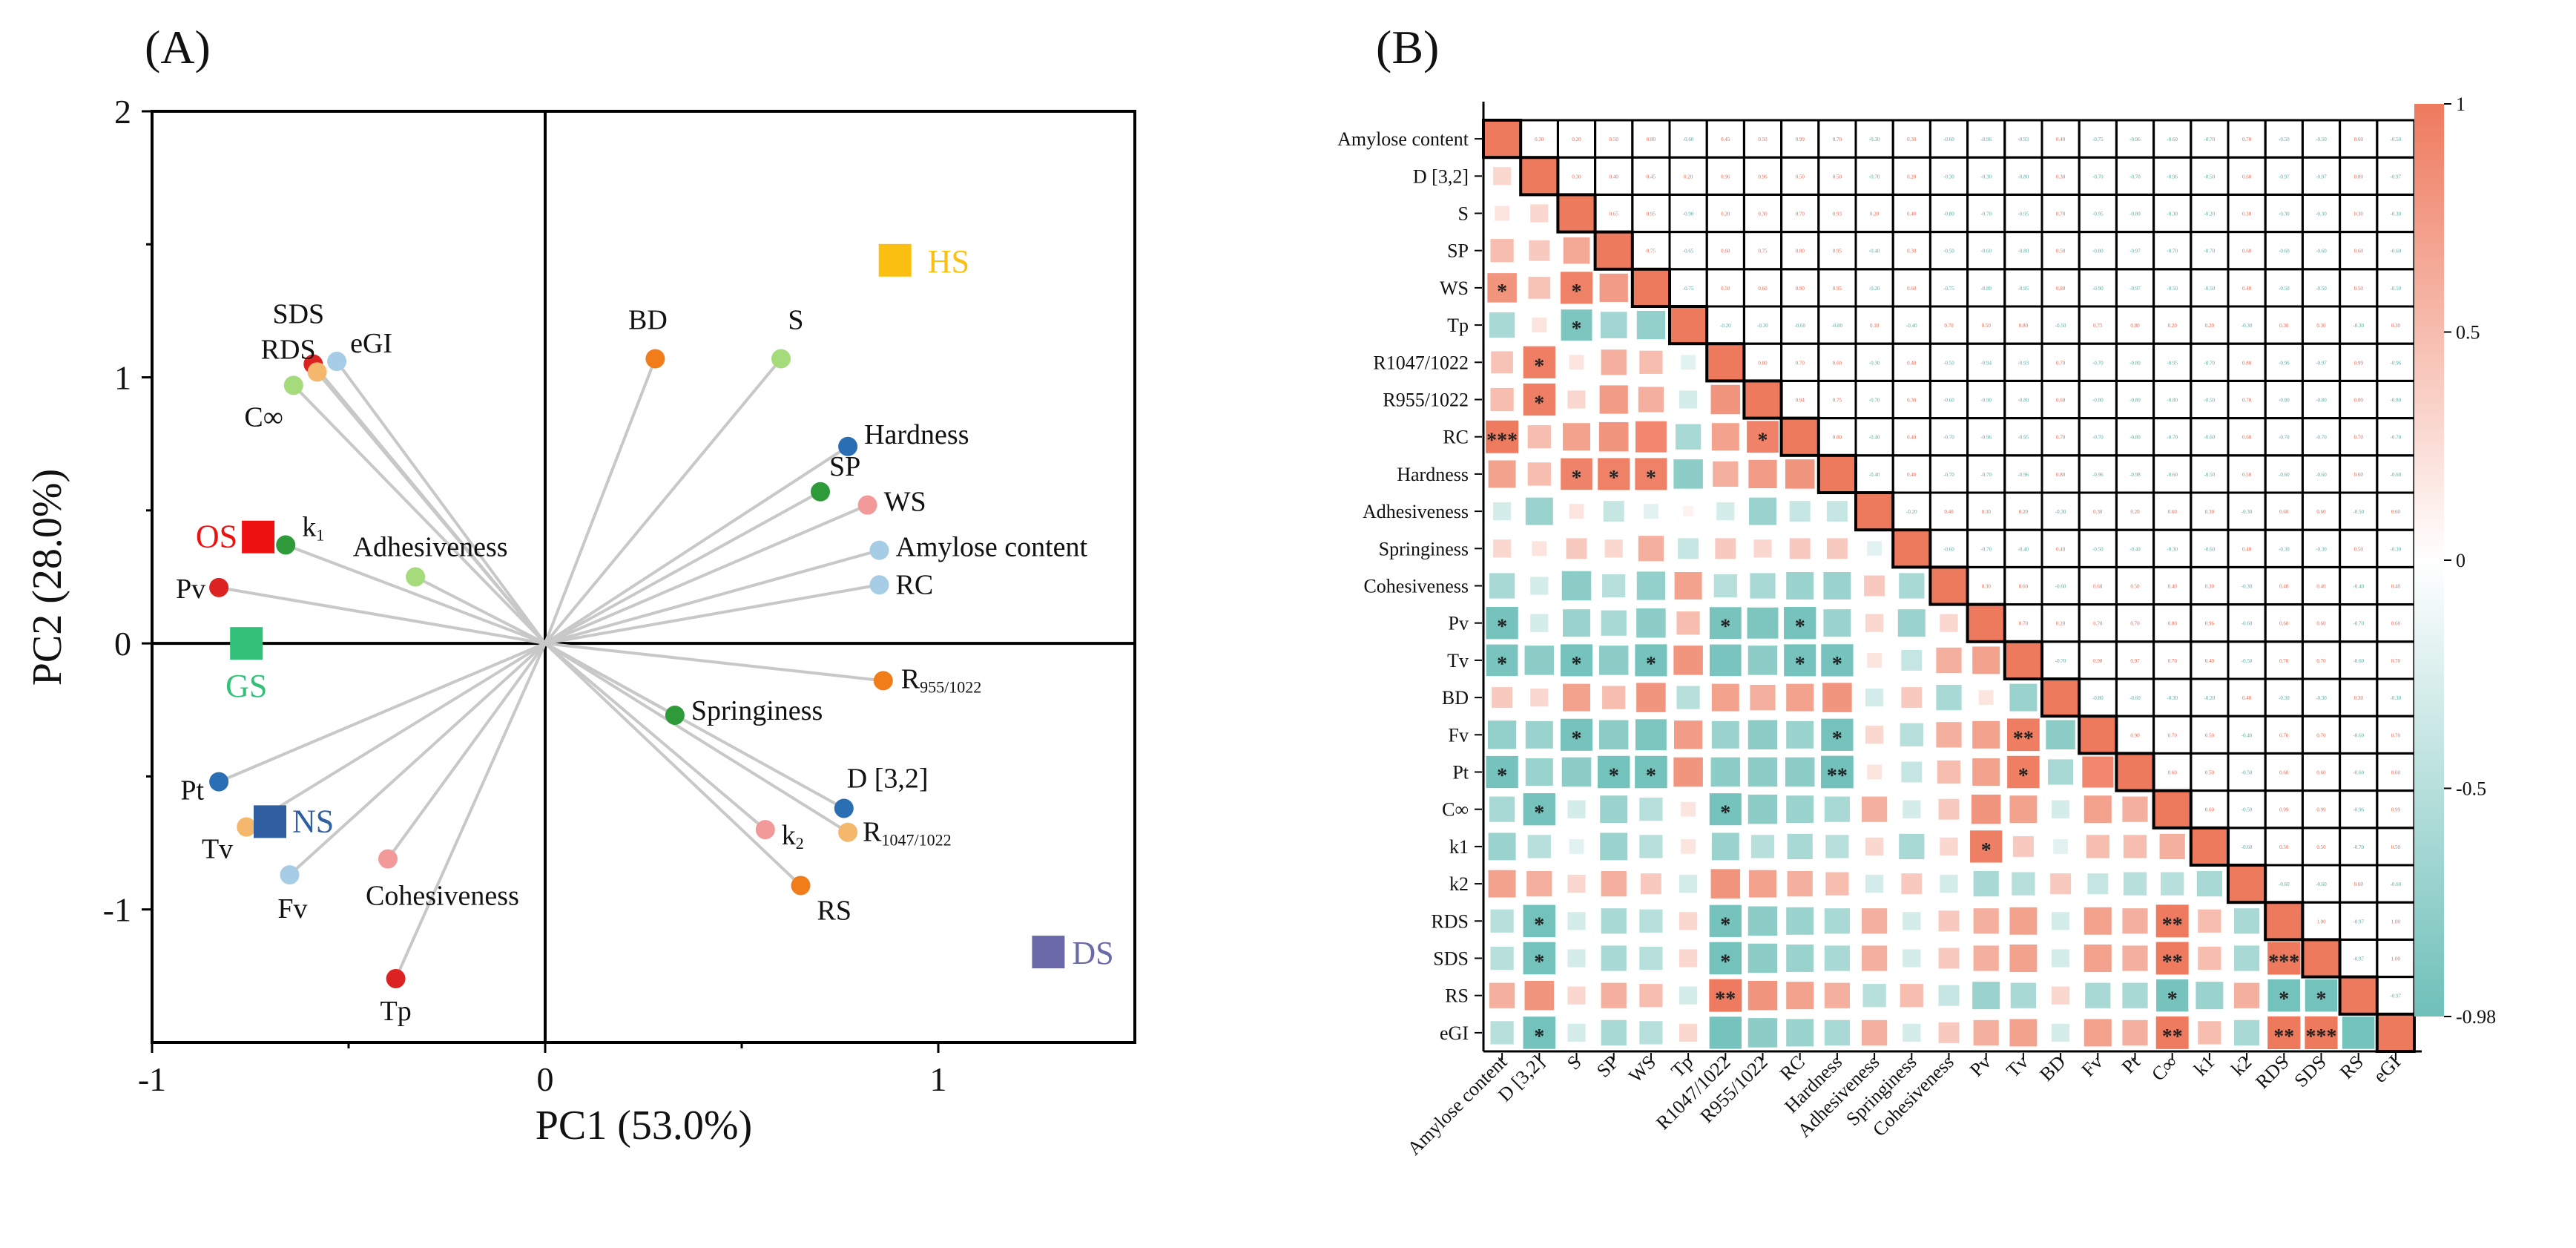 This screenshot has height=1248, width=2576. What do you see at coordinates (2310, 1071) in the screenshot?
I see `heatmap-col-label-sds: SDS` at bounding box center [2310, 1071].